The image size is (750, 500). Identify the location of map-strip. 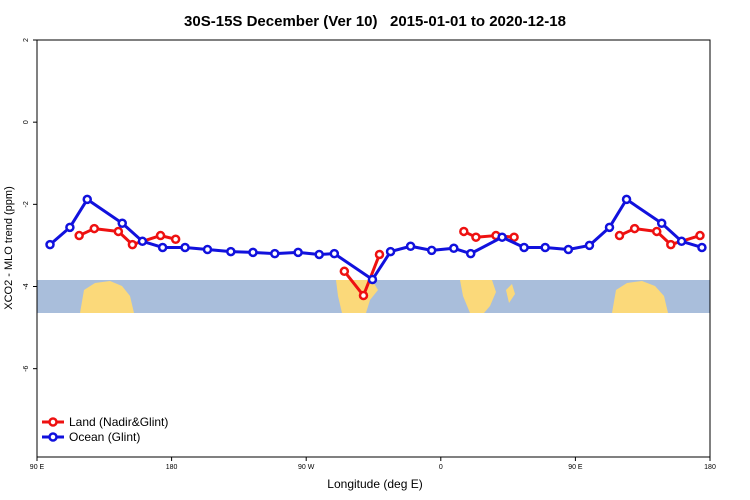
(373, 296).